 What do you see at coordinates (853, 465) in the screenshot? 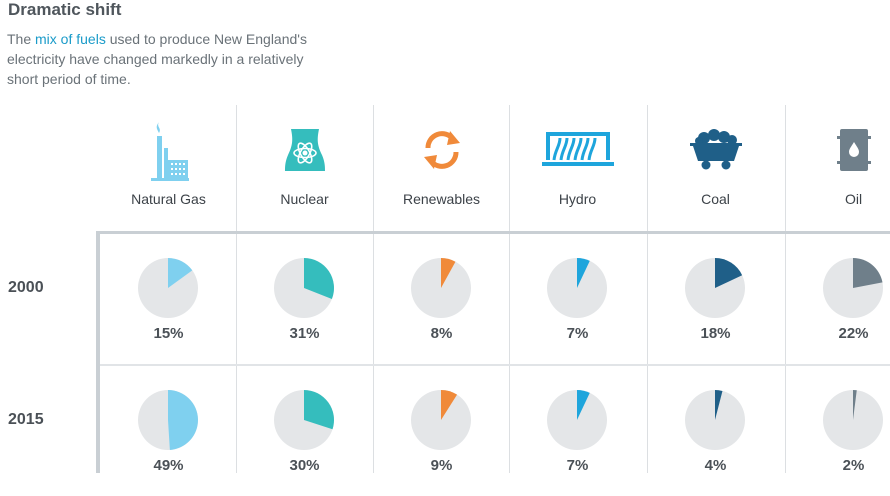
I see `percent-label: 2%` at bounding box center [853, 465].